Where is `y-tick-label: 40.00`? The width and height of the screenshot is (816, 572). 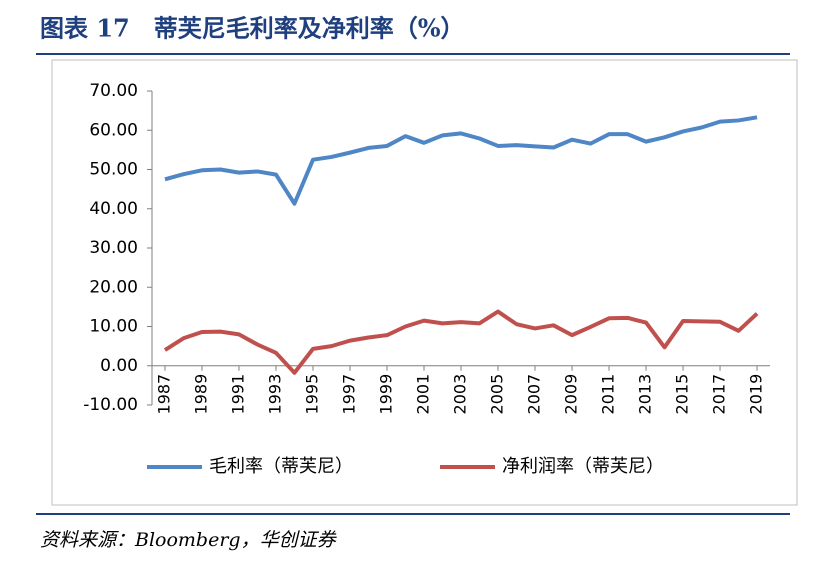
y-tick-label: 40.00 is located at coordinates (113, 209).